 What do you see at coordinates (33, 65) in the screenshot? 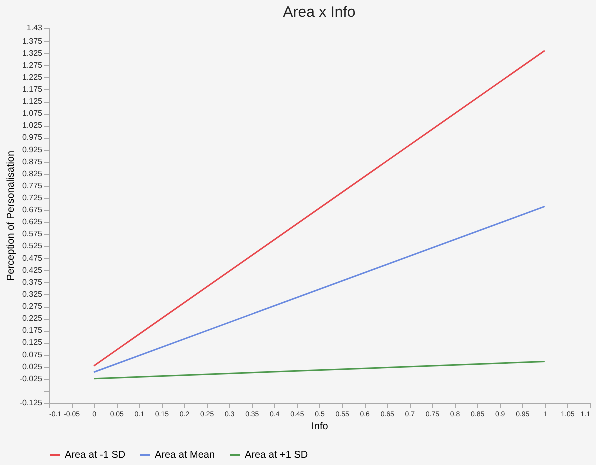
I see `y-tick-label: 1.275` at bounding box center [33, 65].